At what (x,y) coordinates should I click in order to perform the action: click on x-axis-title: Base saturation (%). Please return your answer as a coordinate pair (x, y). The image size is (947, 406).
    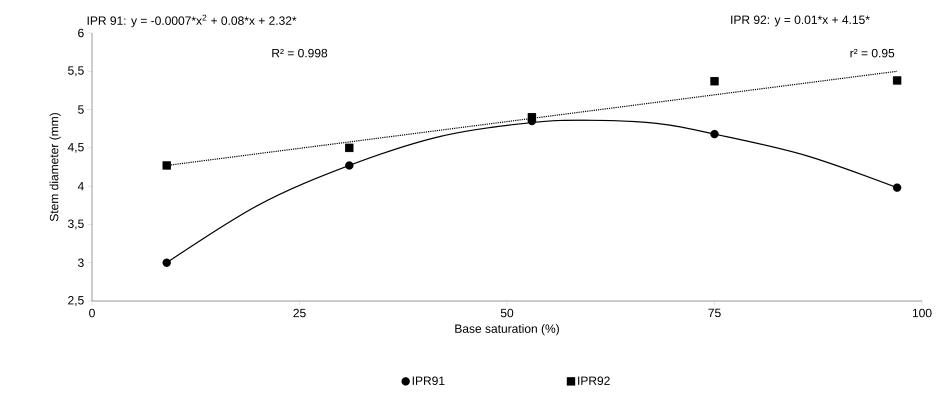
    Looking at the image, I should click on (507, 330).